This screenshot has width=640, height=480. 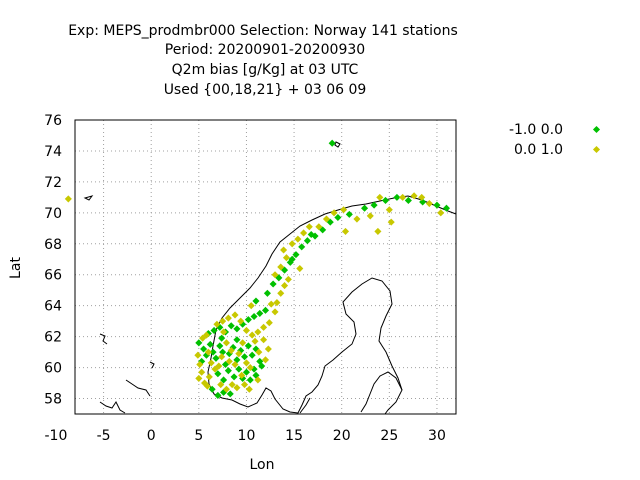 I want to click on x-axis-label: Lon, so click(x=262, y=465).